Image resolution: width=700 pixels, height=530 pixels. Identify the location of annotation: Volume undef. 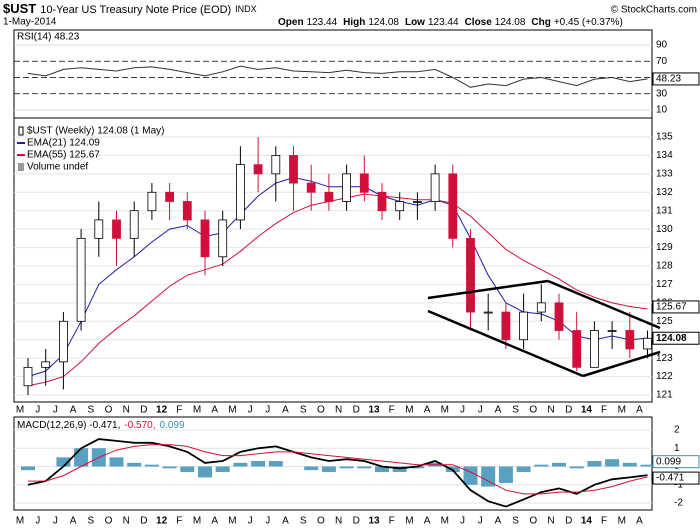
(57, 167).